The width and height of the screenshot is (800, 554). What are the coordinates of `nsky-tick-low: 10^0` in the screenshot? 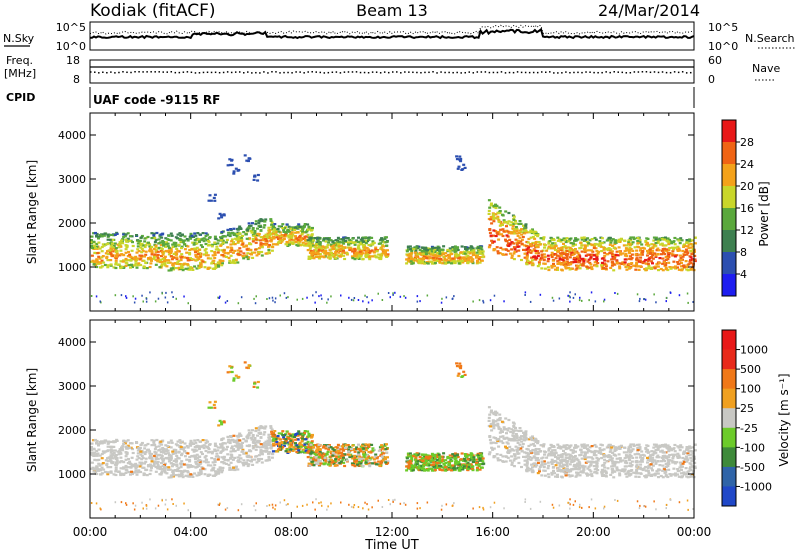 It's located at (71, 46).